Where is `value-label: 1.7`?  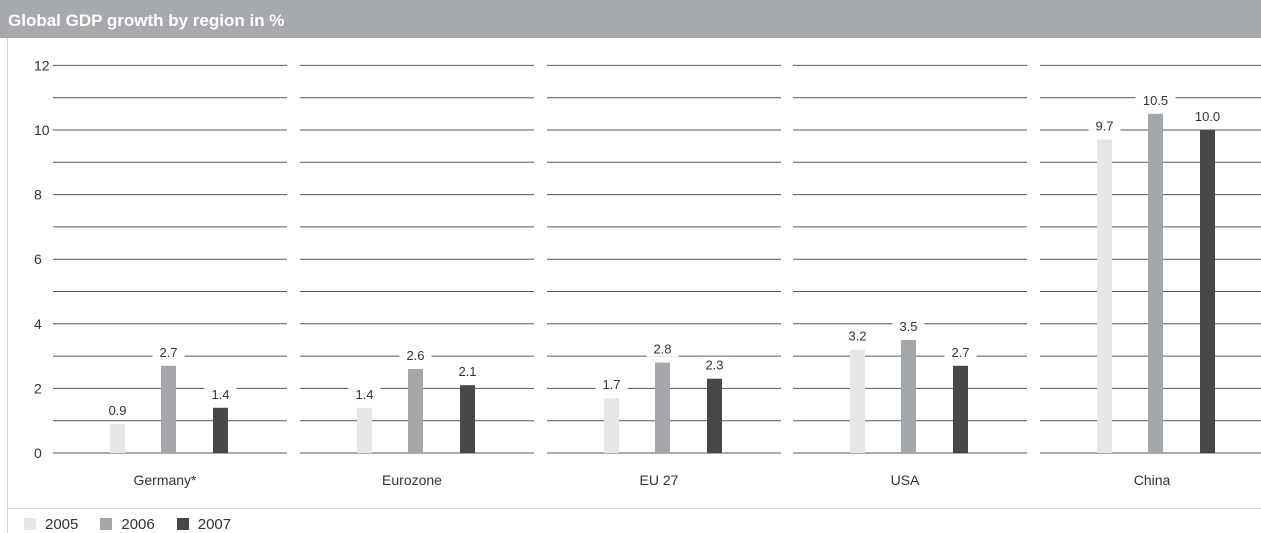 value-label: 1.7 is located at coordinates (611, 384).